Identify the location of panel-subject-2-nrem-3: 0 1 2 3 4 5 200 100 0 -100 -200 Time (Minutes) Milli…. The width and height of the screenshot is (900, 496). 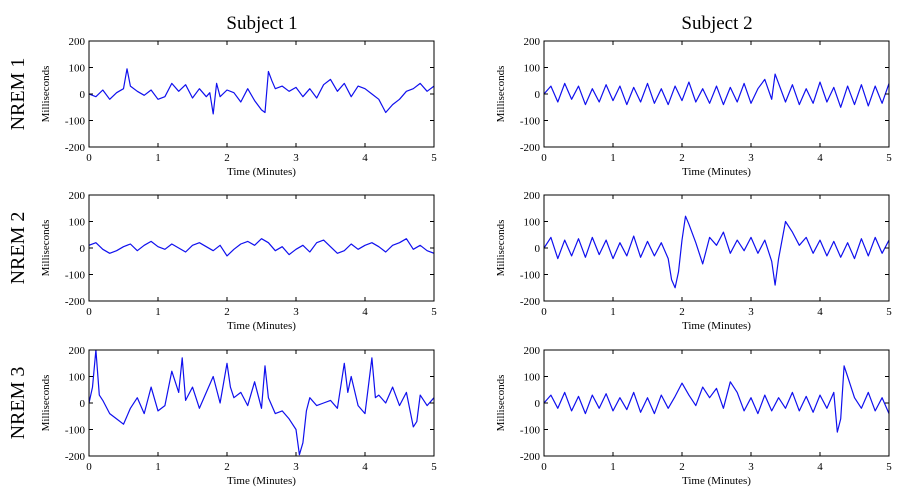
(693, 416).